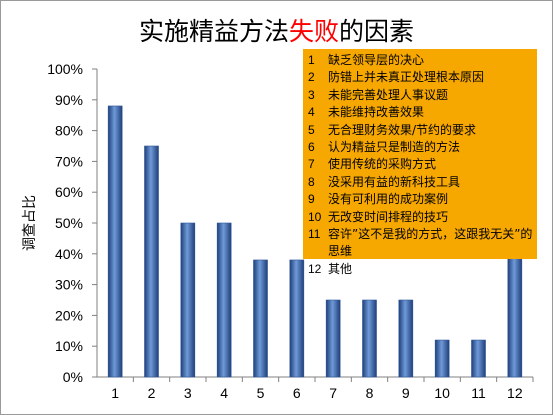 The height and width of the screenshot is (415, 553). What do you see at coordinates (311, 129) in the screenshot?
I see `legend-item-number: 5` at bounding box center [311, 129].